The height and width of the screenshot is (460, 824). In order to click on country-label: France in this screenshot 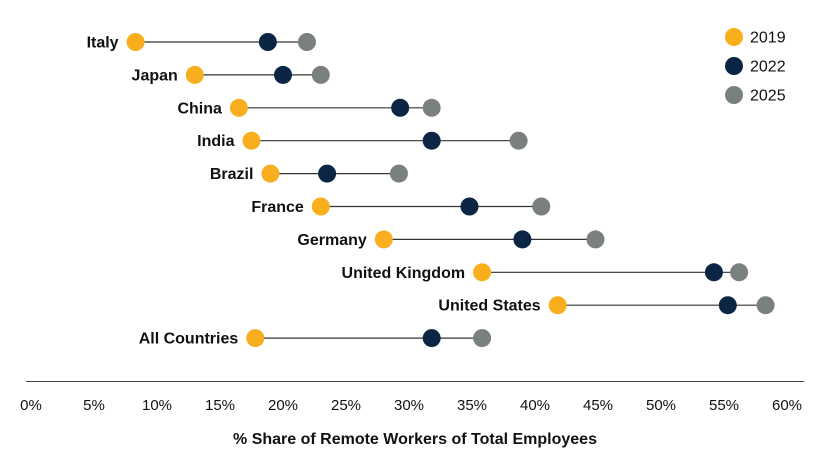, I will do `click(277, 207)`.